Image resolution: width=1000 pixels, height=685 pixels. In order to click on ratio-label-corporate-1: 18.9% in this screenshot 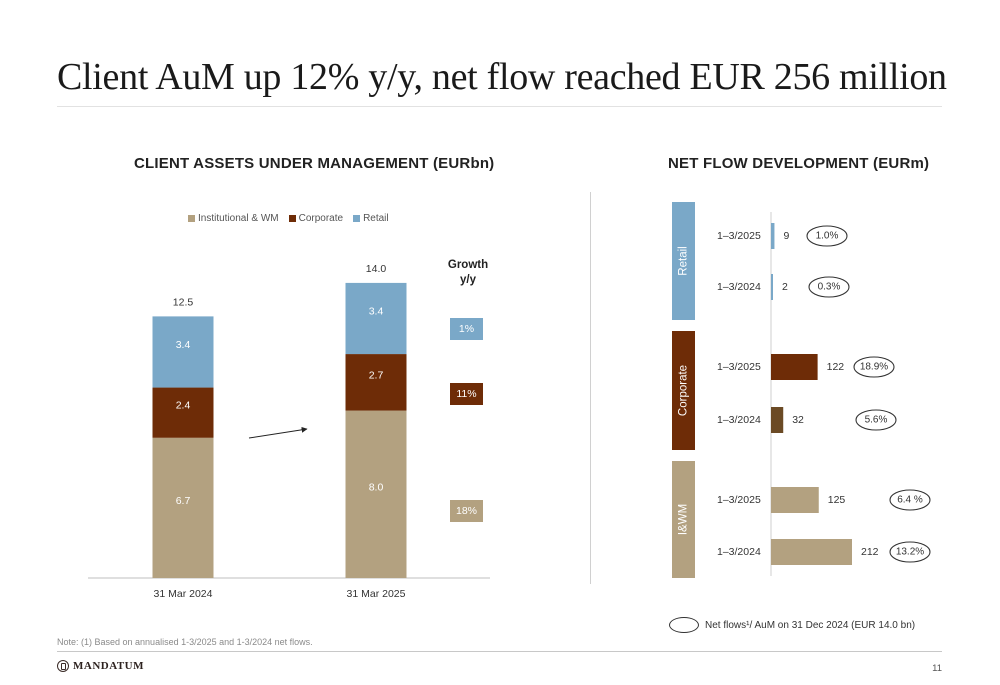, I will do `click(874, 367)`.